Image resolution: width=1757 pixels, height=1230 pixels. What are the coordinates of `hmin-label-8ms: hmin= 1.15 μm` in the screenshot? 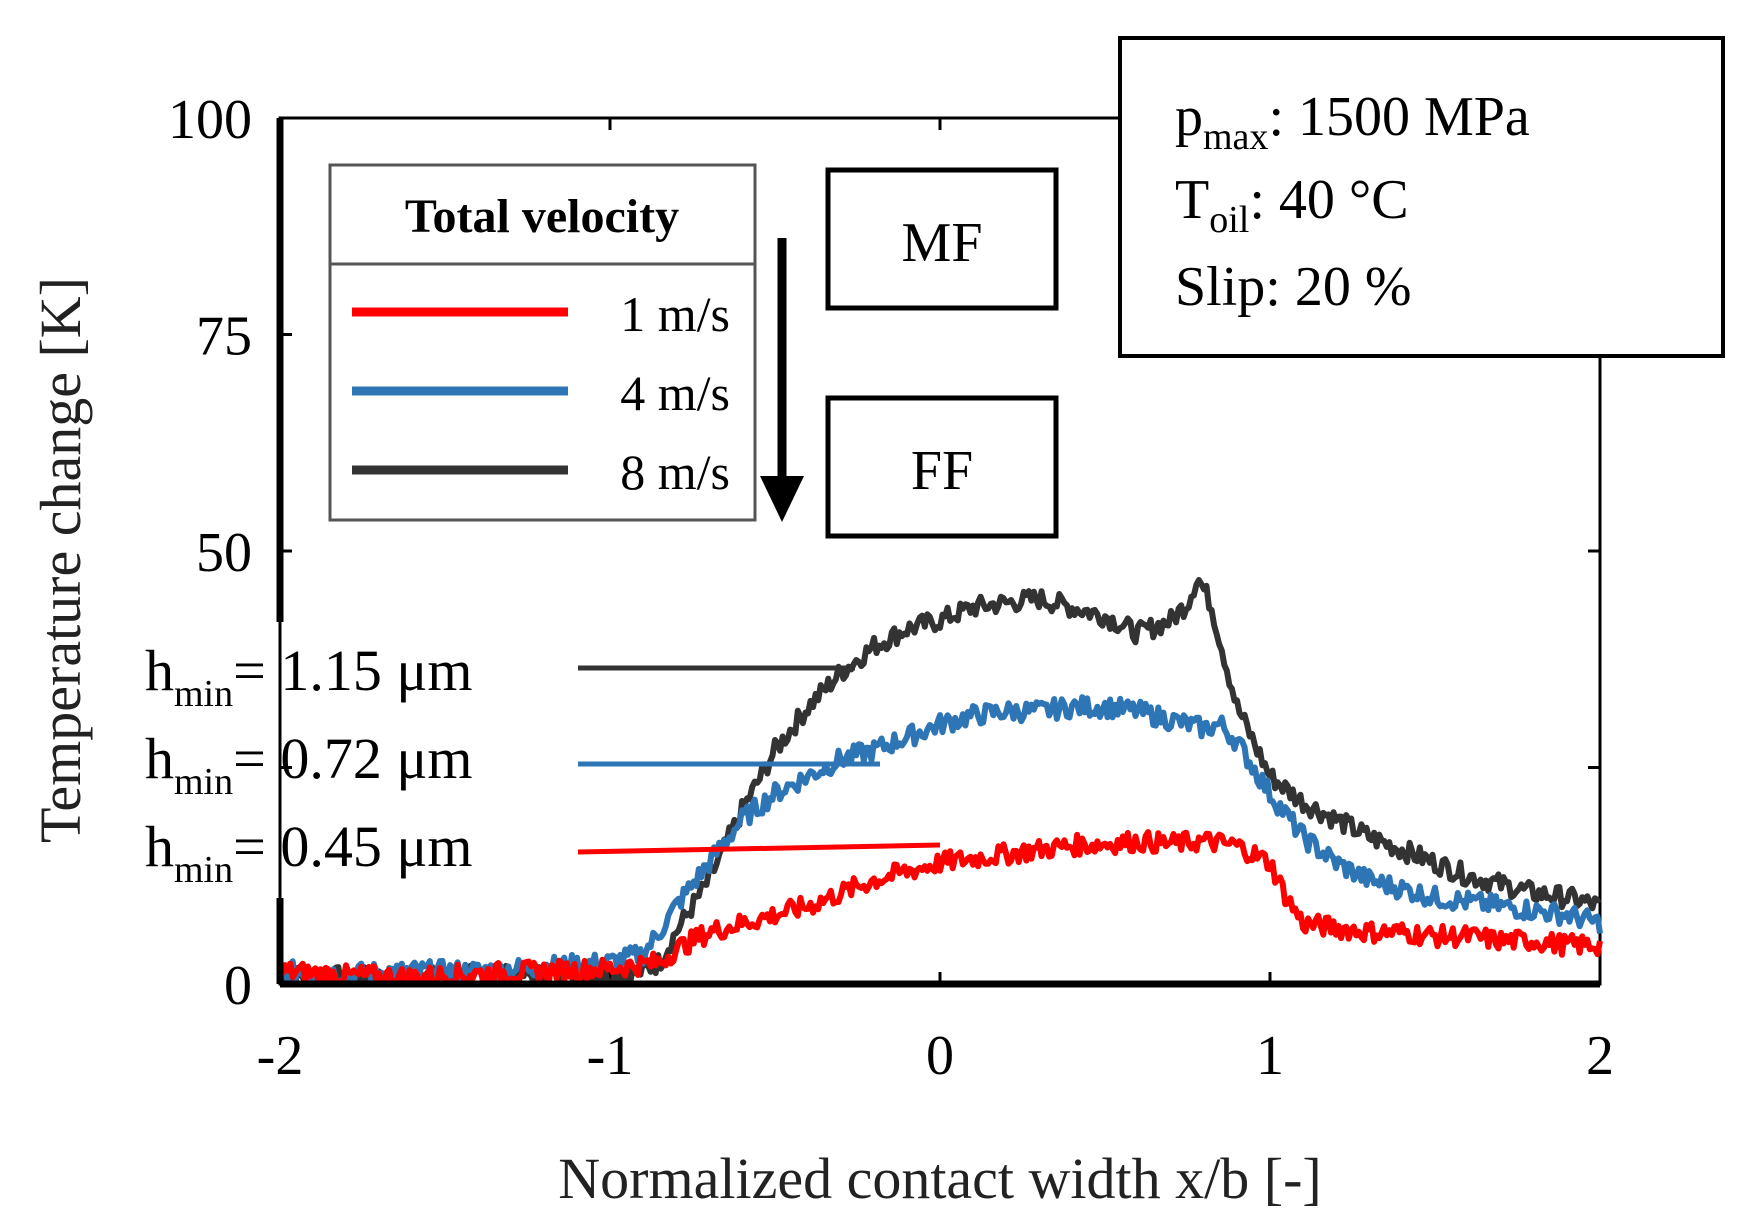 It's located at (309, 676).